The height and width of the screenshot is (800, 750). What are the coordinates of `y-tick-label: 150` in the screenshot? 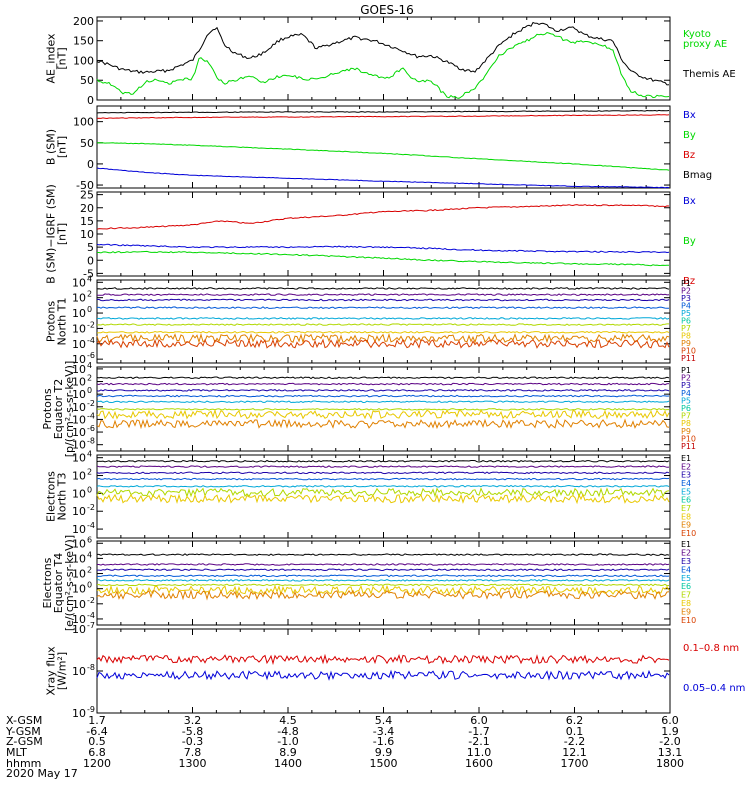 It's located at (83, 41).